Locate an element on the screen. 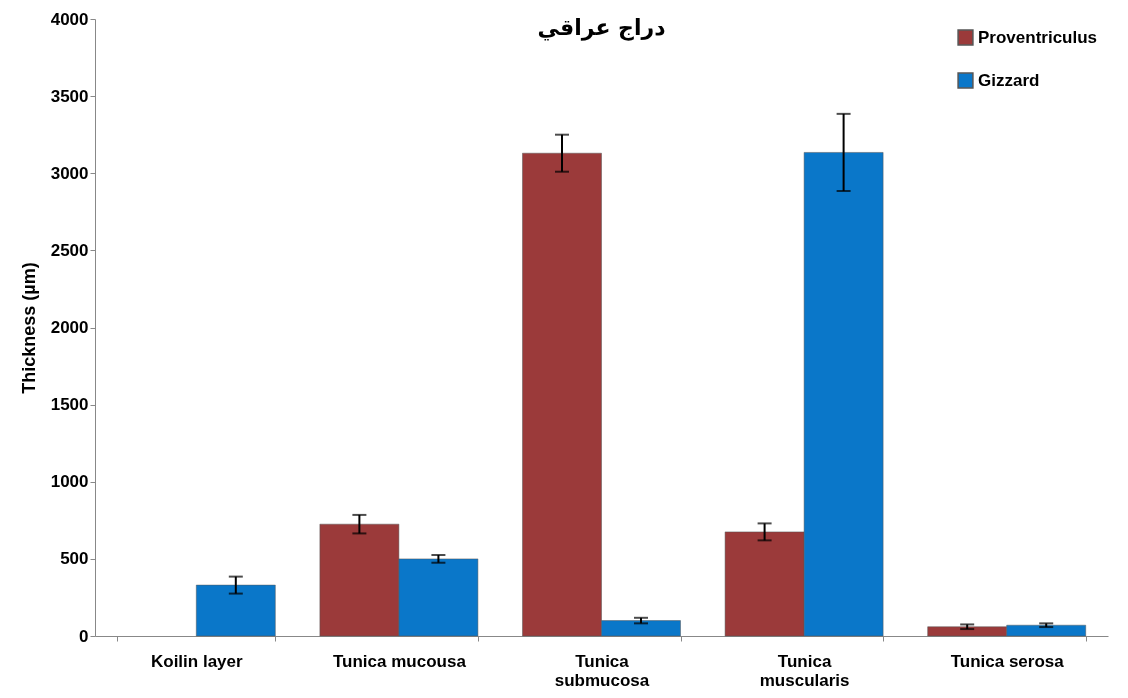  y-tick-label: 4000 is located at coordinates (69, 19).